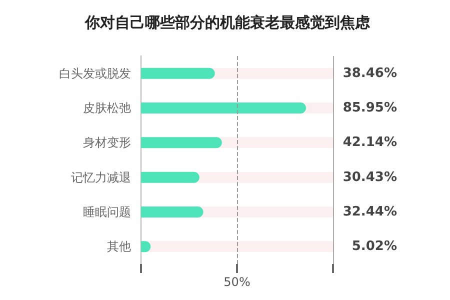 The height and width of the screenshot is (300, 450). I want to click on data-label: 30.43%, so click(369, 177).